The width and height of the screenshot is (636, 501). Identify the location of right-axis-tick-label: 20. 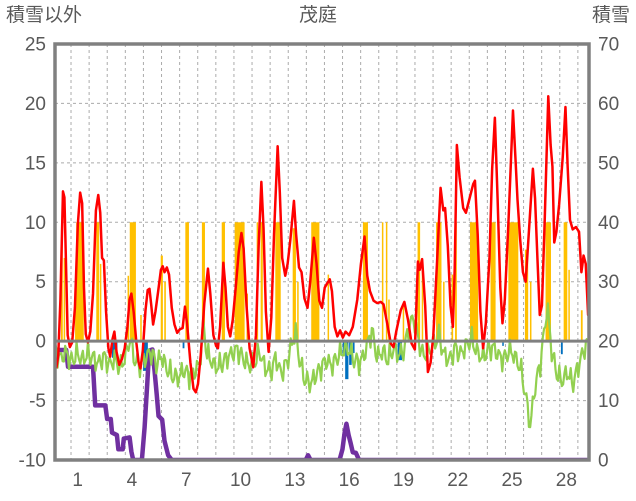
(608, 342).